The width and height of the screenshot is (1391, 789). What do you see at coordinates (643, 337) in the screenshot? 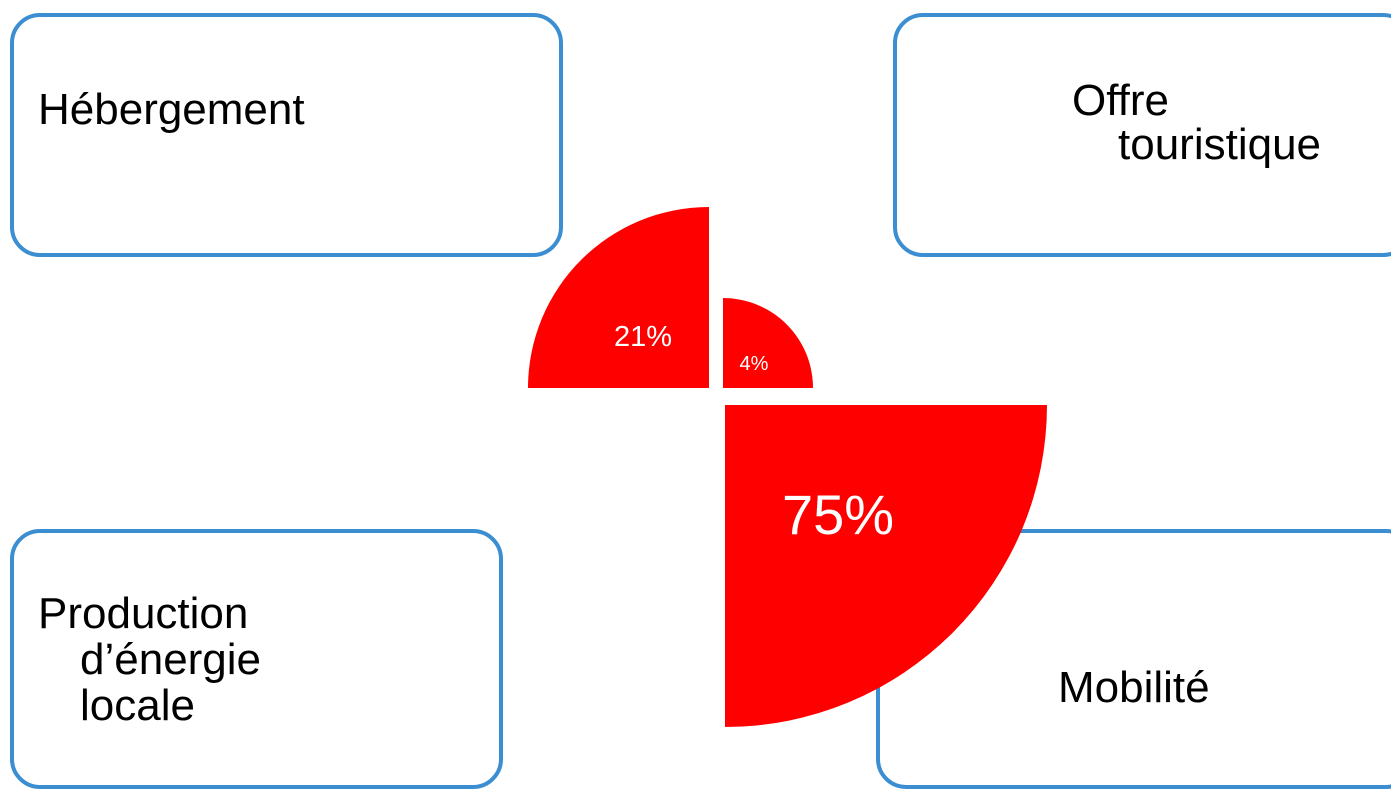
I see `pie-label-21: 21%` at bounding box center [643, 337].